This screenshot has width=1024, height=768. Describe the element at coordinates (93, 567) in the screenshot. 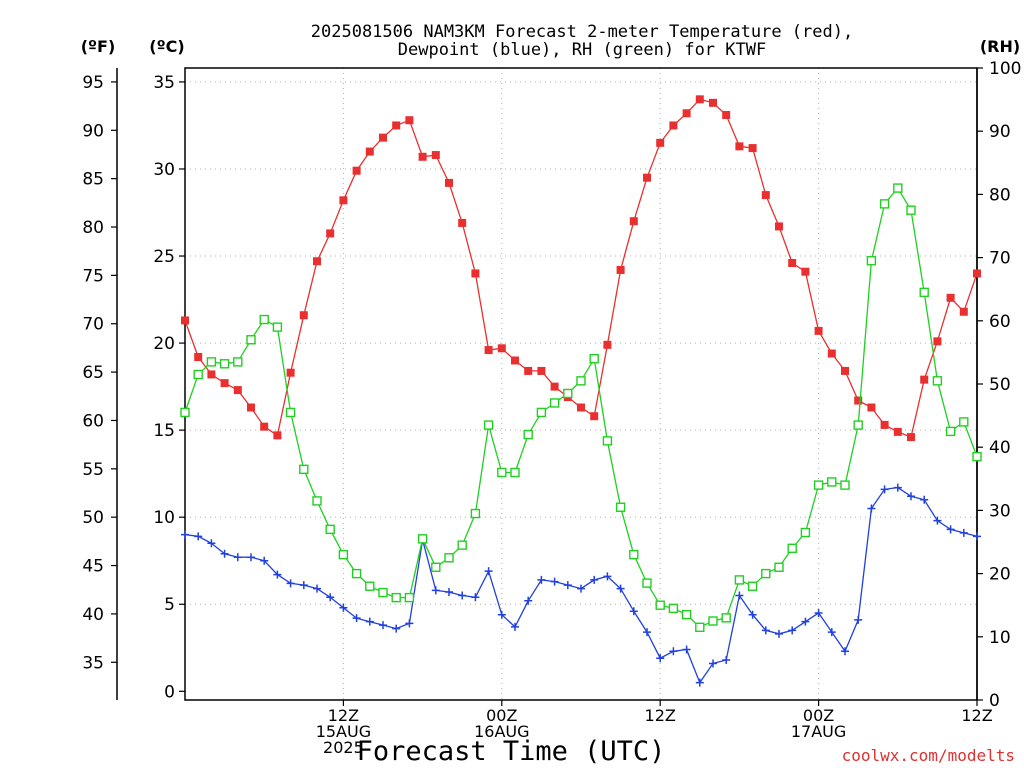

I see `fahrenheit-tick-label: 45` at that location.